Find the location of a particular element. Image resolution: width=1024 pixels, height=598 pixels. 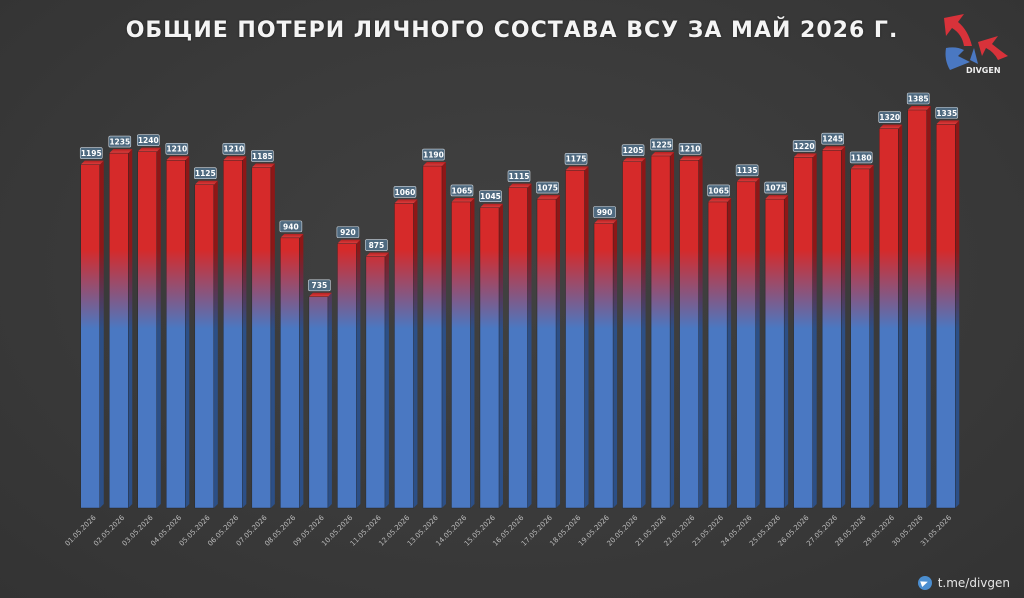

data-label: 1190 is located at coordinates (433, 154).